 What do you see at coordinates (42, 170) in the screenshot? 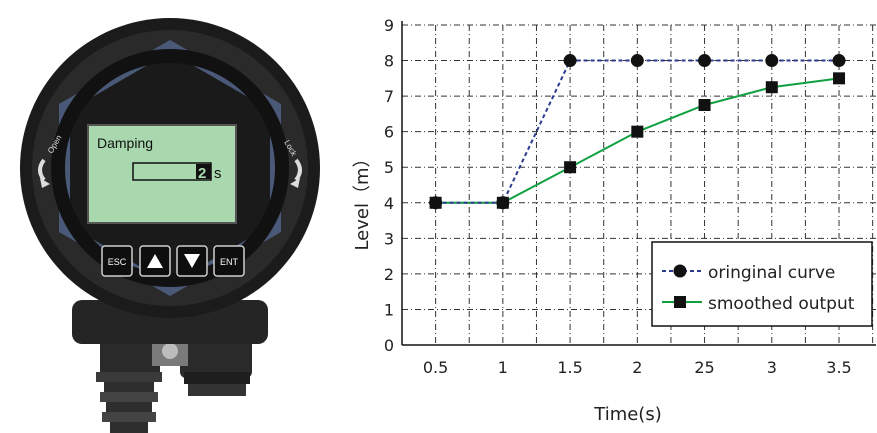
I see `rotate-left-icon` at bounding box center [42, 170].